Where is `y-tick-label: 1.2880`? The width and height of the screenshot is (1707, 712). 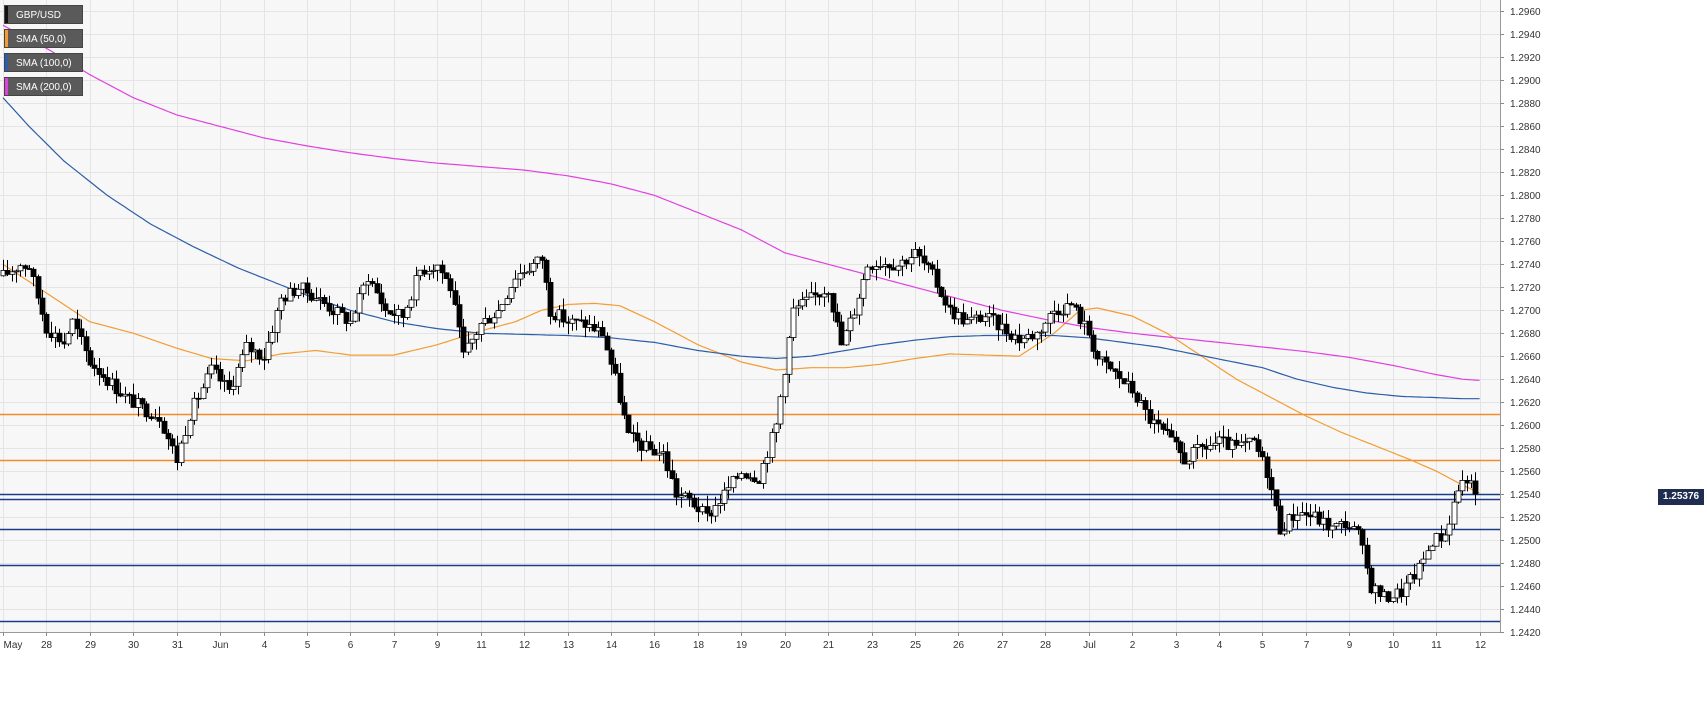
y-tick-label: 1.2880 is located at coordinates (1525, 104).